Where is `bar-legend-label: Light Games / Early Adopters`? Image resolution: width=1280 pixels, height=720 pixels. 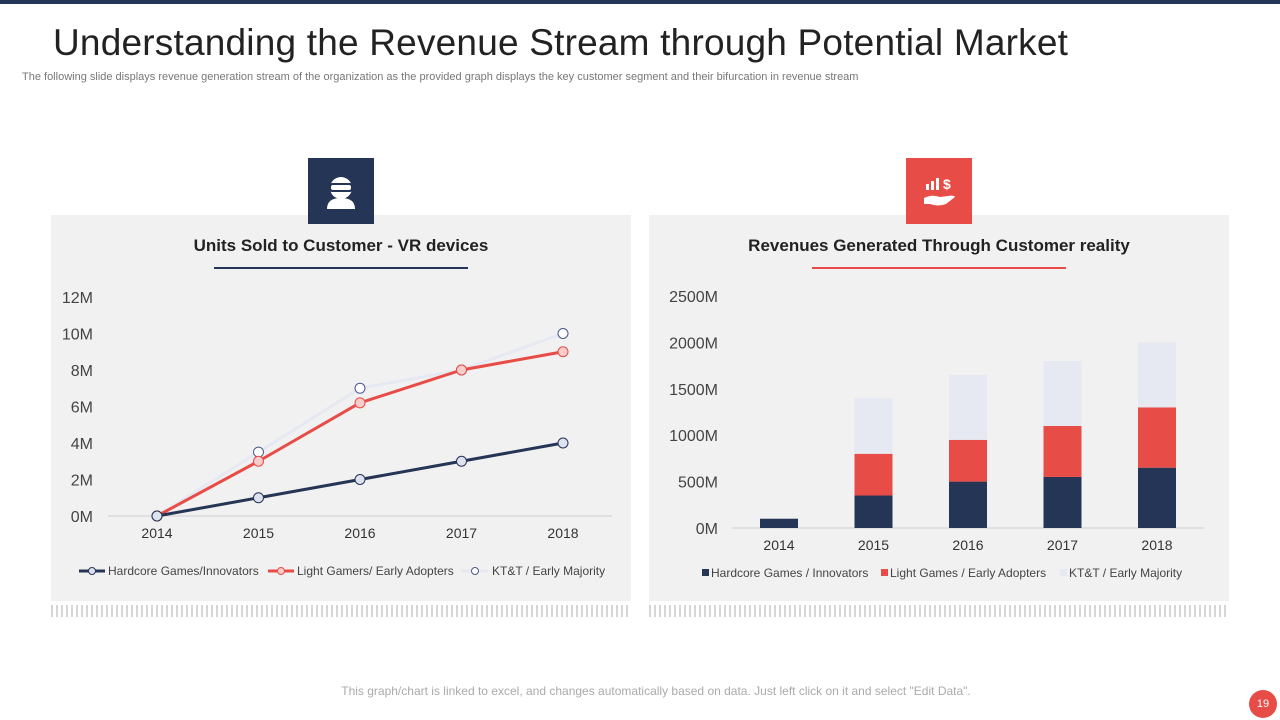
bar-legend-label: Light Games / Early Adopters is located at coordinates (968, 573).